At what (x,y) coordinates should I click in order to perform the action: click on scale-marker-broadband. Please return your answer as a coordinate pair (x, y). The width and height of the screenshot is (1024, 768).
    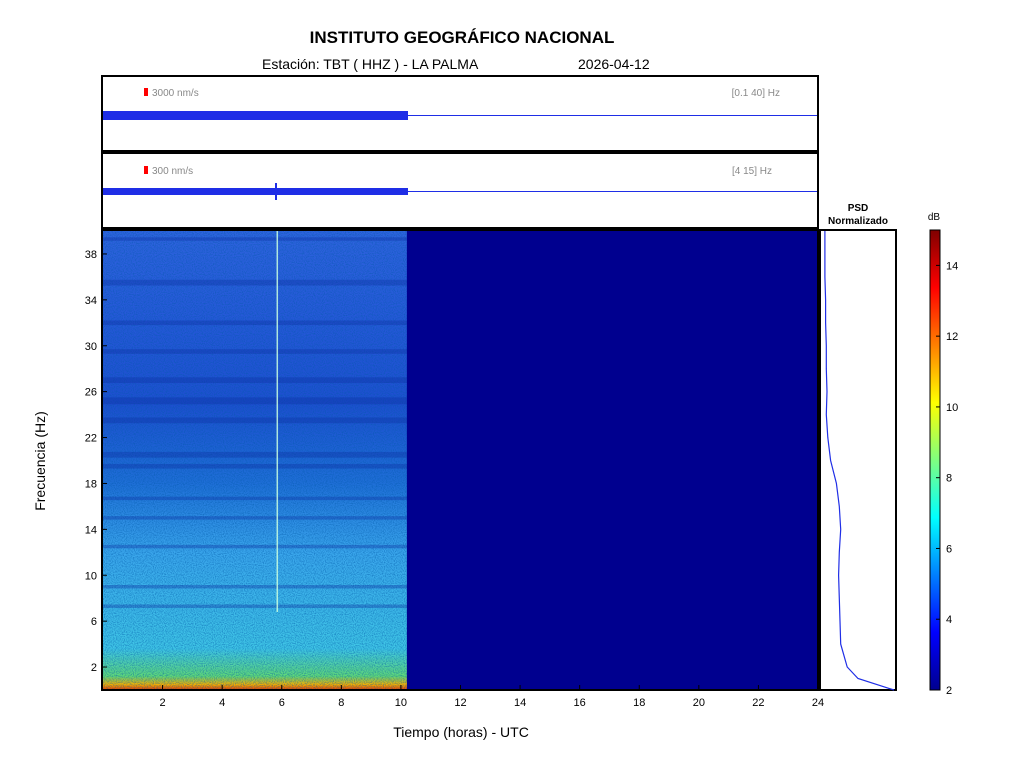
    Looking at the image, I should click on (146, 92).